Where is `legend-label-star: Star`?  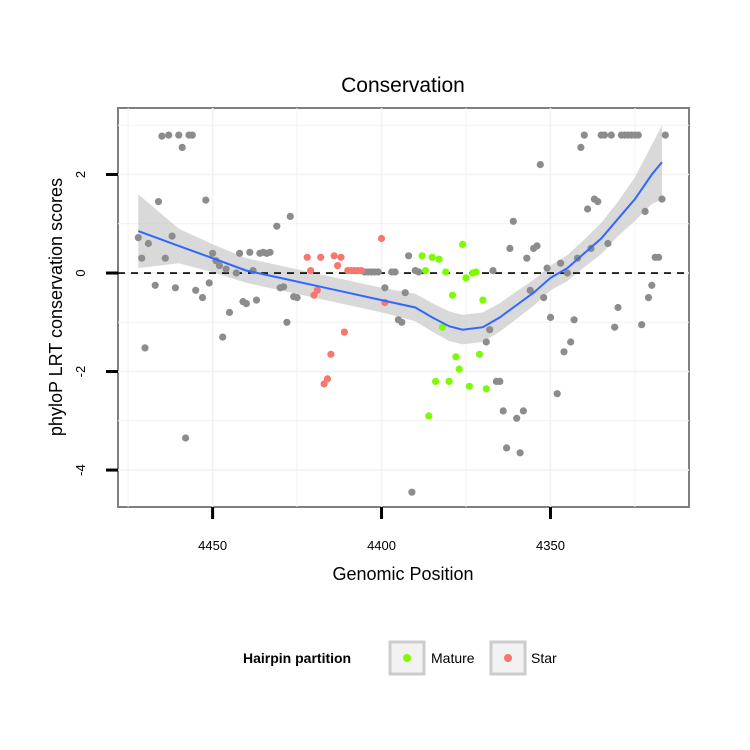
legend-label-star: Star is located at coordinates (544, 658).